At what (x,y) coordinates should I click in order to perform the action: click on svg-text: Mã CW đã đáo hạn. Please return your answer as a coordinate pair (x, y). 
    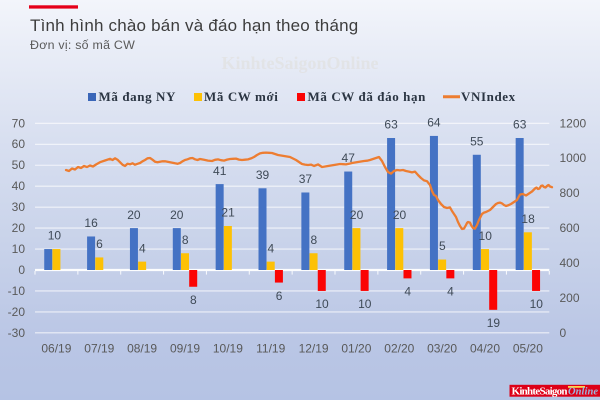
    Looking at the image, I should click on (367, 96).